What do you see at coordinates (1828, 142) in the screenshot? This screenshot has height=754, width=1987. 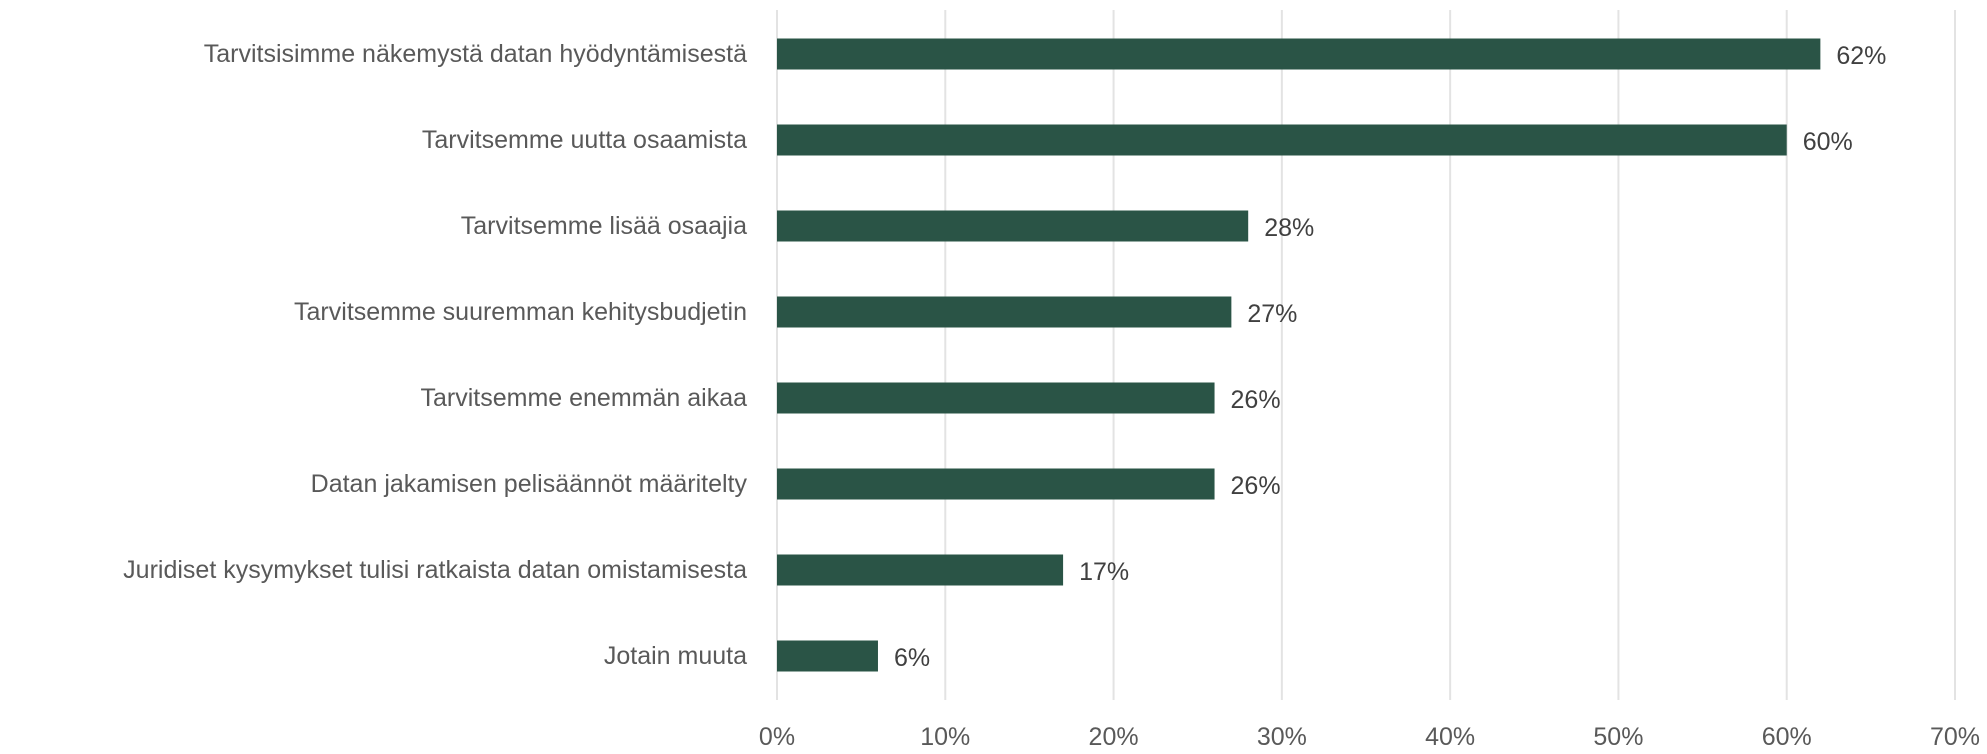 I see `data-label: 60%` at bounding box center [1828, 142].